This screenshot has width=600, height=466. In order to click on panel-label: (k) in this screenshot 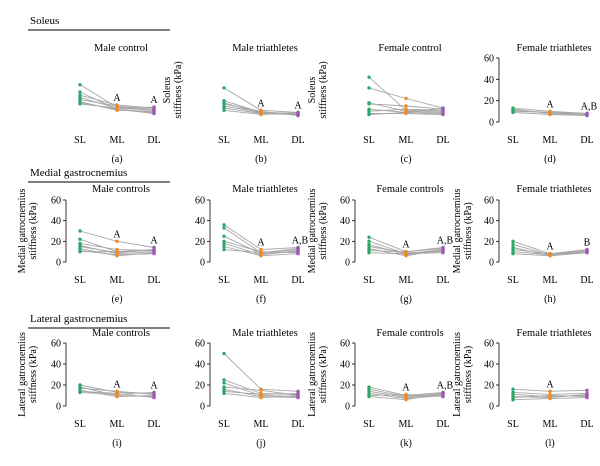, I will do `click(406, 443)`.